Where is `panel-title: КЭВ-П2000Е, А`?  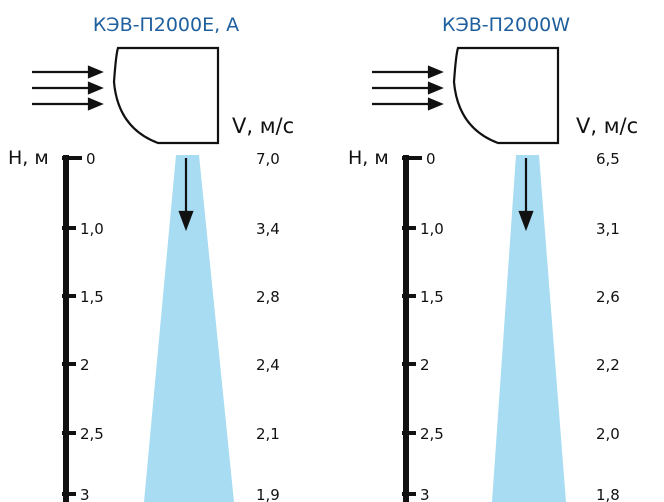
panel-title: КЭВ-П2000Е, А is located at coordinates (166, 25).